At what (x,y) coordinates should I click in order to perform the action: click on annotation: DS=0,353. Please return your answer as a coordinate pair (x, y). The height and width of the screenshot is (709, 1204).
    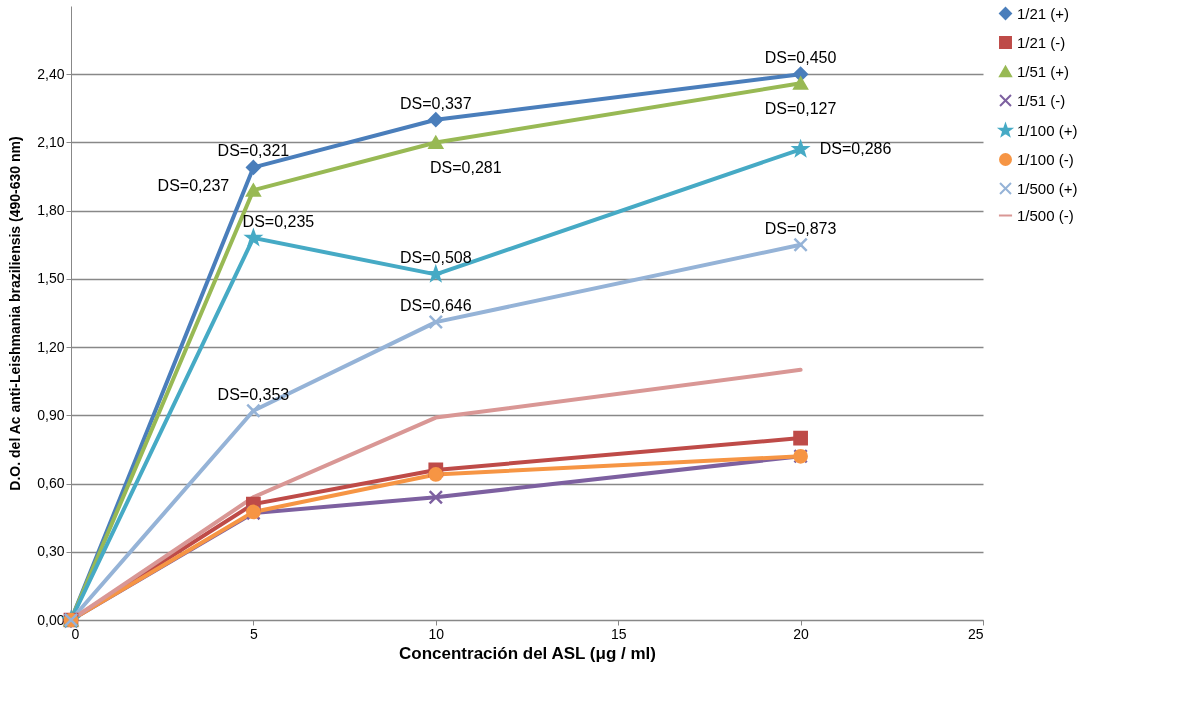
    Looking at the image, I should click on (253, 394).